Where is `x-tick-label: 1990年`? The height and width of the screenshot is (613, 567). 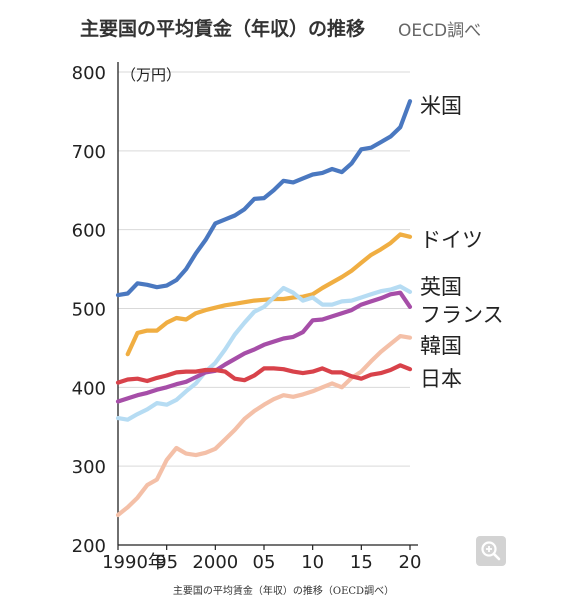
x-tick-label: 1990年 is located at coordinates (134, 562).